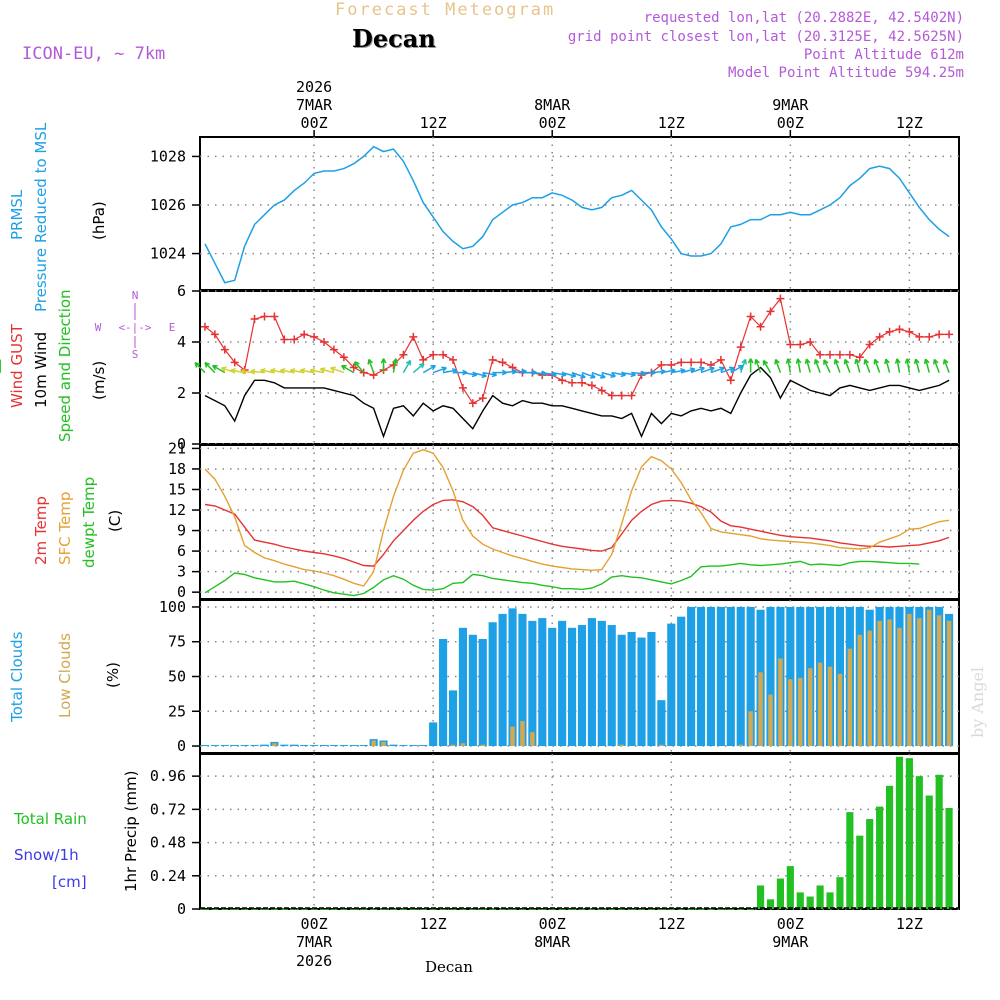  I want to click on model-name: ICON-EU, ~ 7km, so click(94, 54).